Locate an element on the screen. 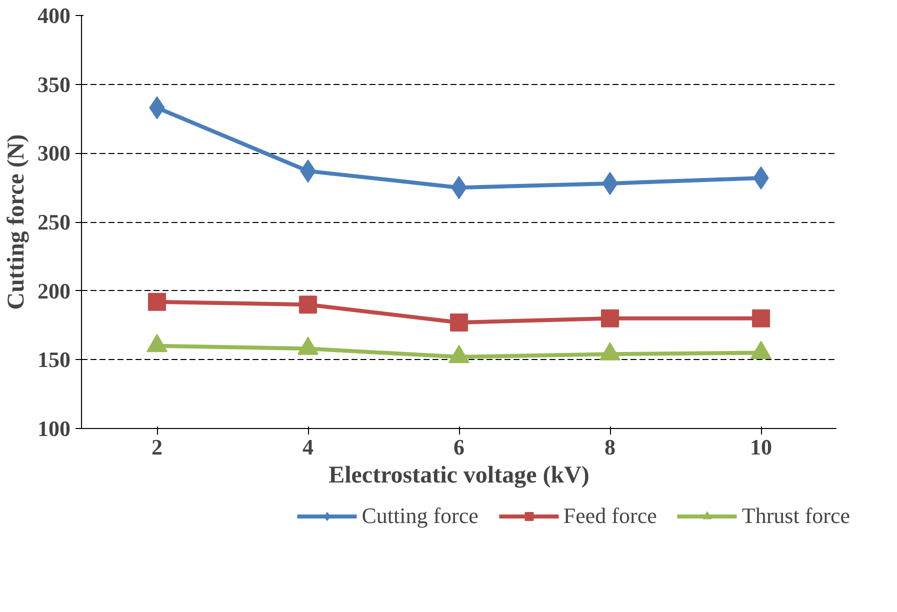 This screenshot has height=612, width=897. legend-label: Thrust force is located at coordinates (796, 516).